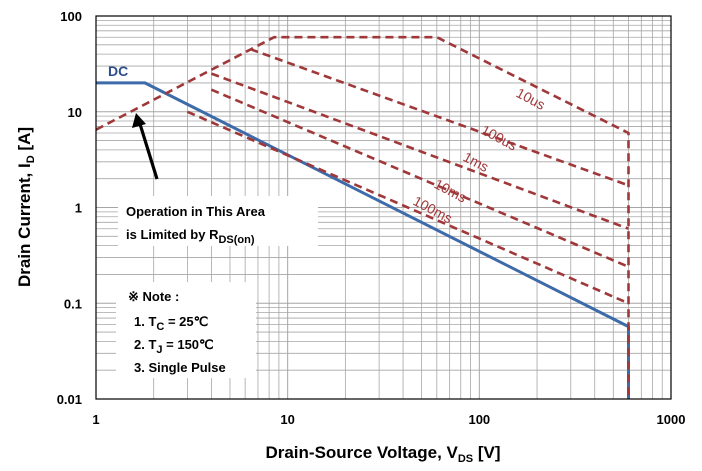 The image size is (702, 471). Describe the element at coordinates (95, 419) in the screenshot. I see `x-tick-label: 1` at that location.